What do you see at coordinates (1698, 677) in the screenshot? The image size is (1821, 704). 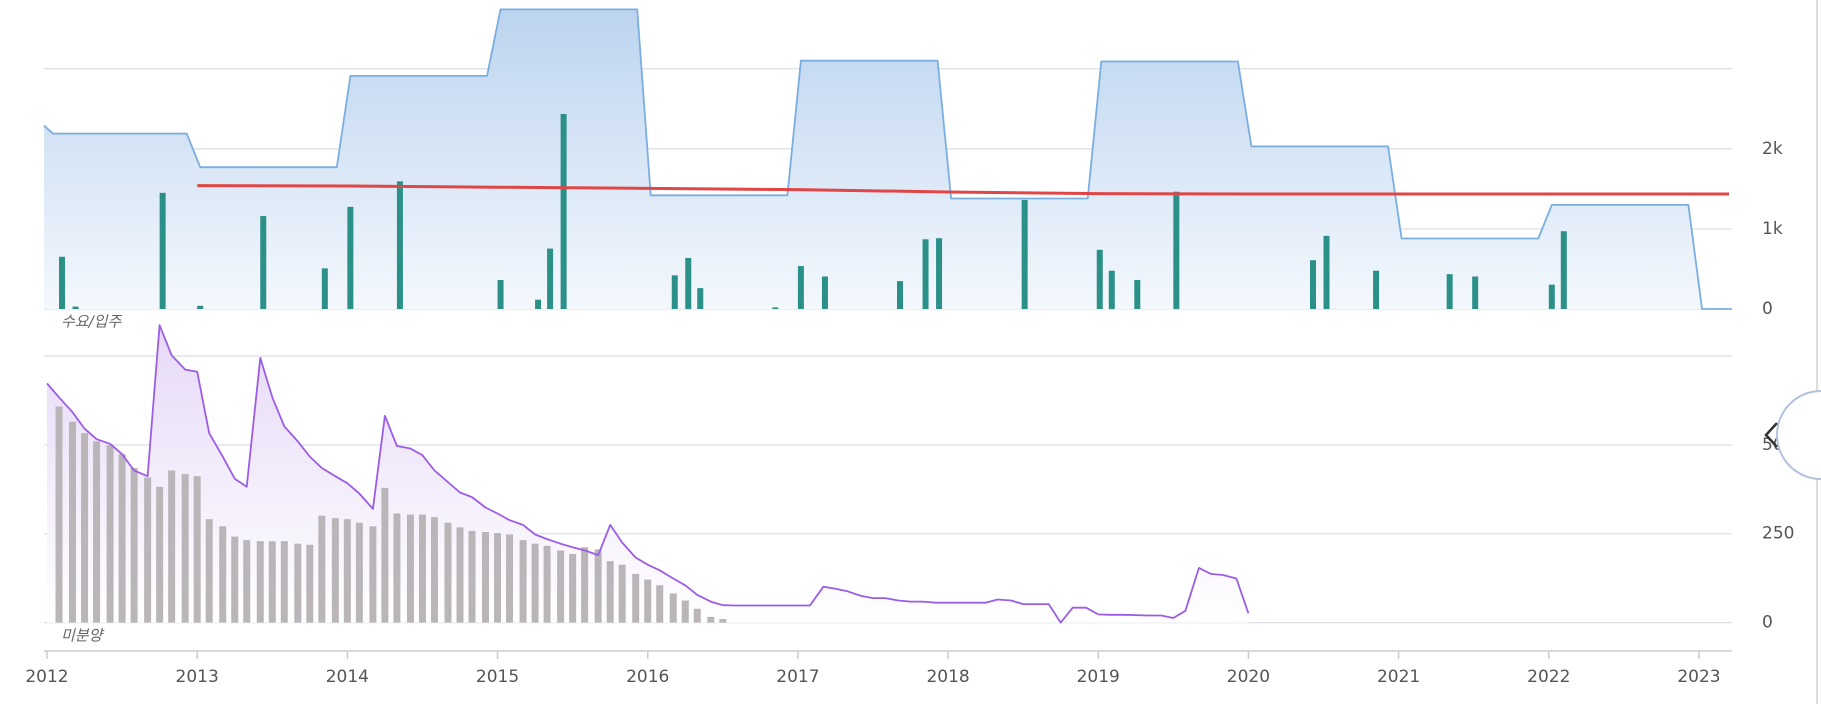 I see `x-tick-label: 2023` at bounding box center [1698, 677].